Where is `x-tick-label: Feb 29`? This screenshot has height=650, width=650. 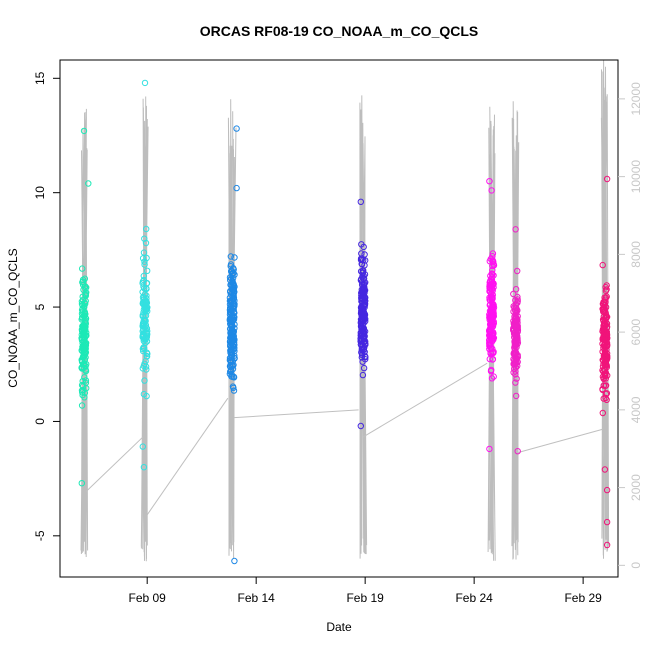 x-tick-label: Feb 29 is located at coordinates (583, 598).